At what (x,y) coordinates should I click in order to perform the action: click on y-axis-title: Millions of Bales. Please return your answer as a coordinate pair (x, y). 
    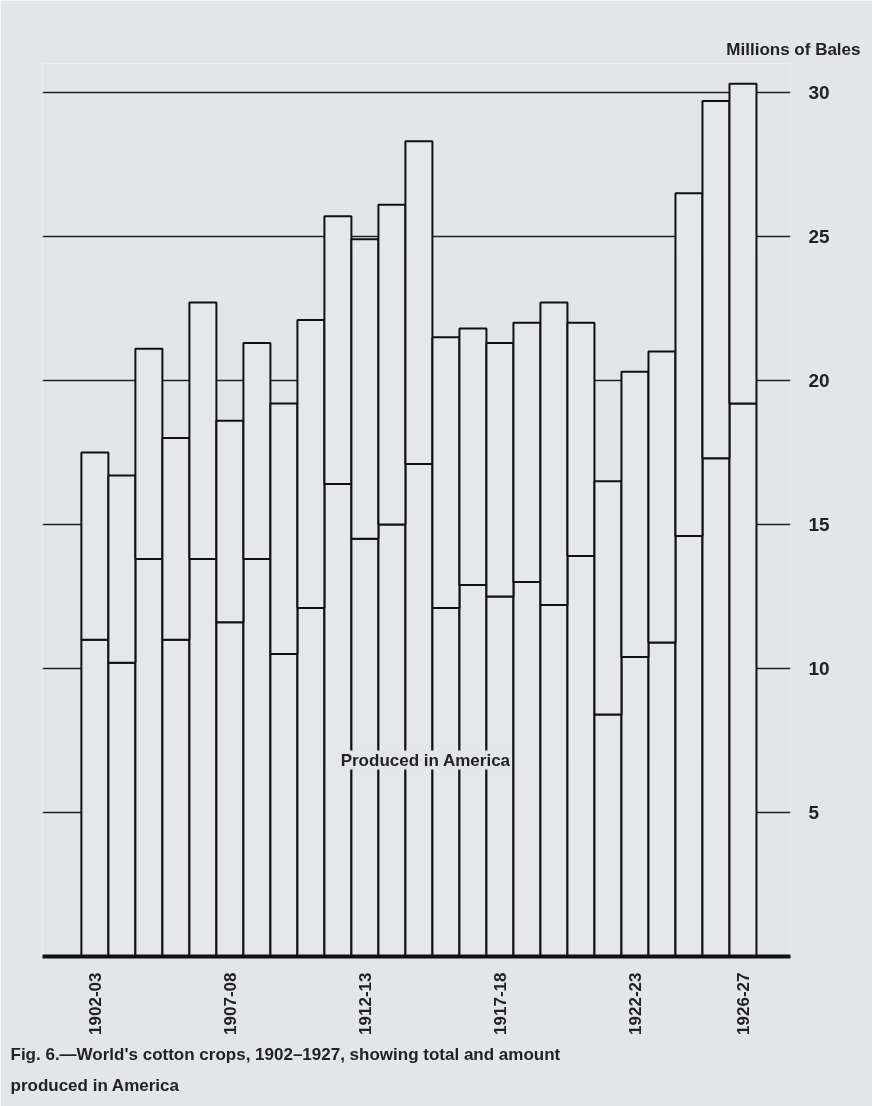
    Looking at the image, I should click on (793, 49).